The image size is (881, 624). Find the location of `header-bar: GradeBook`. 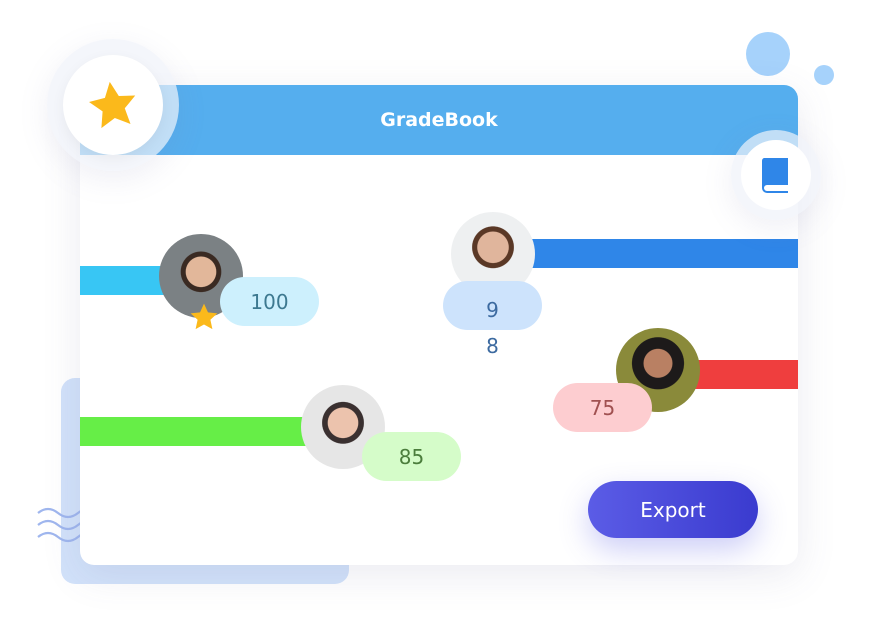

header-bar: GradeBook is located at coordinates (439, 120).